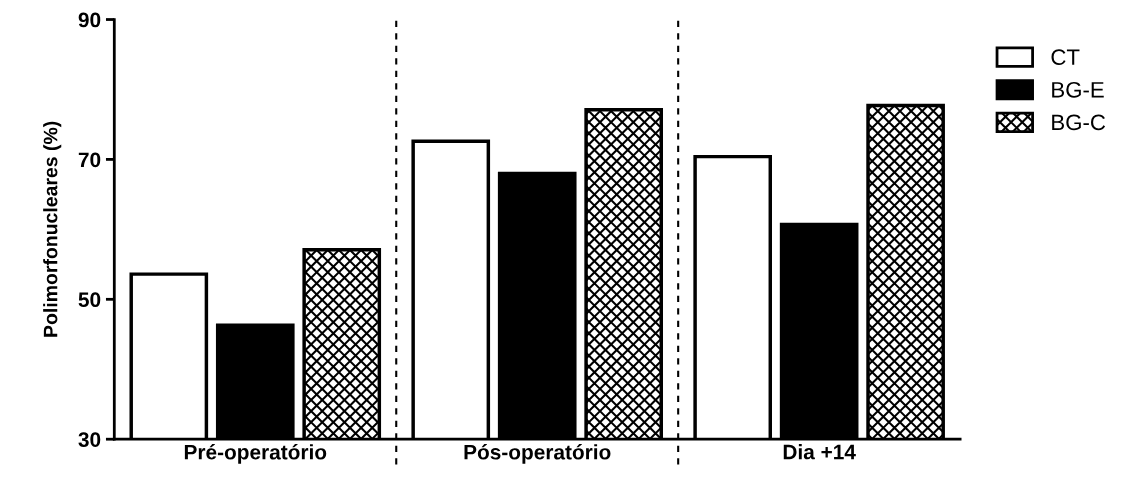 This screenshot has height=488, width=1143. I want to click on x-tick-label: Pós-operatório, so click(537, 454).